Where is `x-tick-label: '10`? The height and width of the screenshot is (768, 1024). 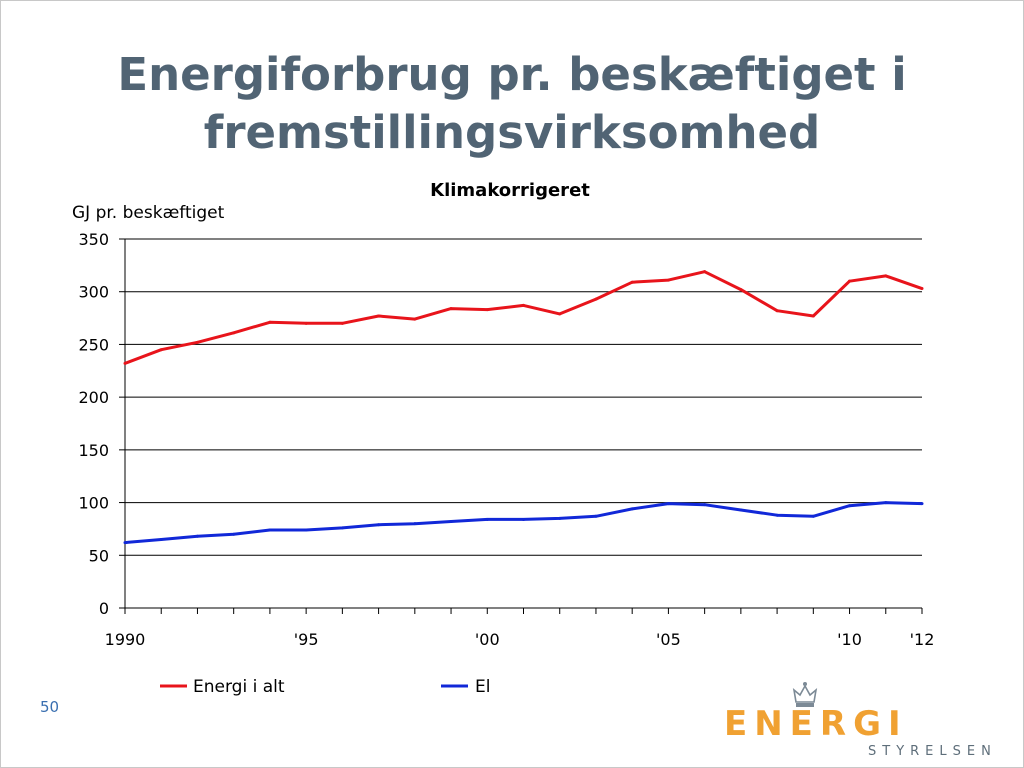
x-tick-label: '10 is located at coordinates (849, 639).